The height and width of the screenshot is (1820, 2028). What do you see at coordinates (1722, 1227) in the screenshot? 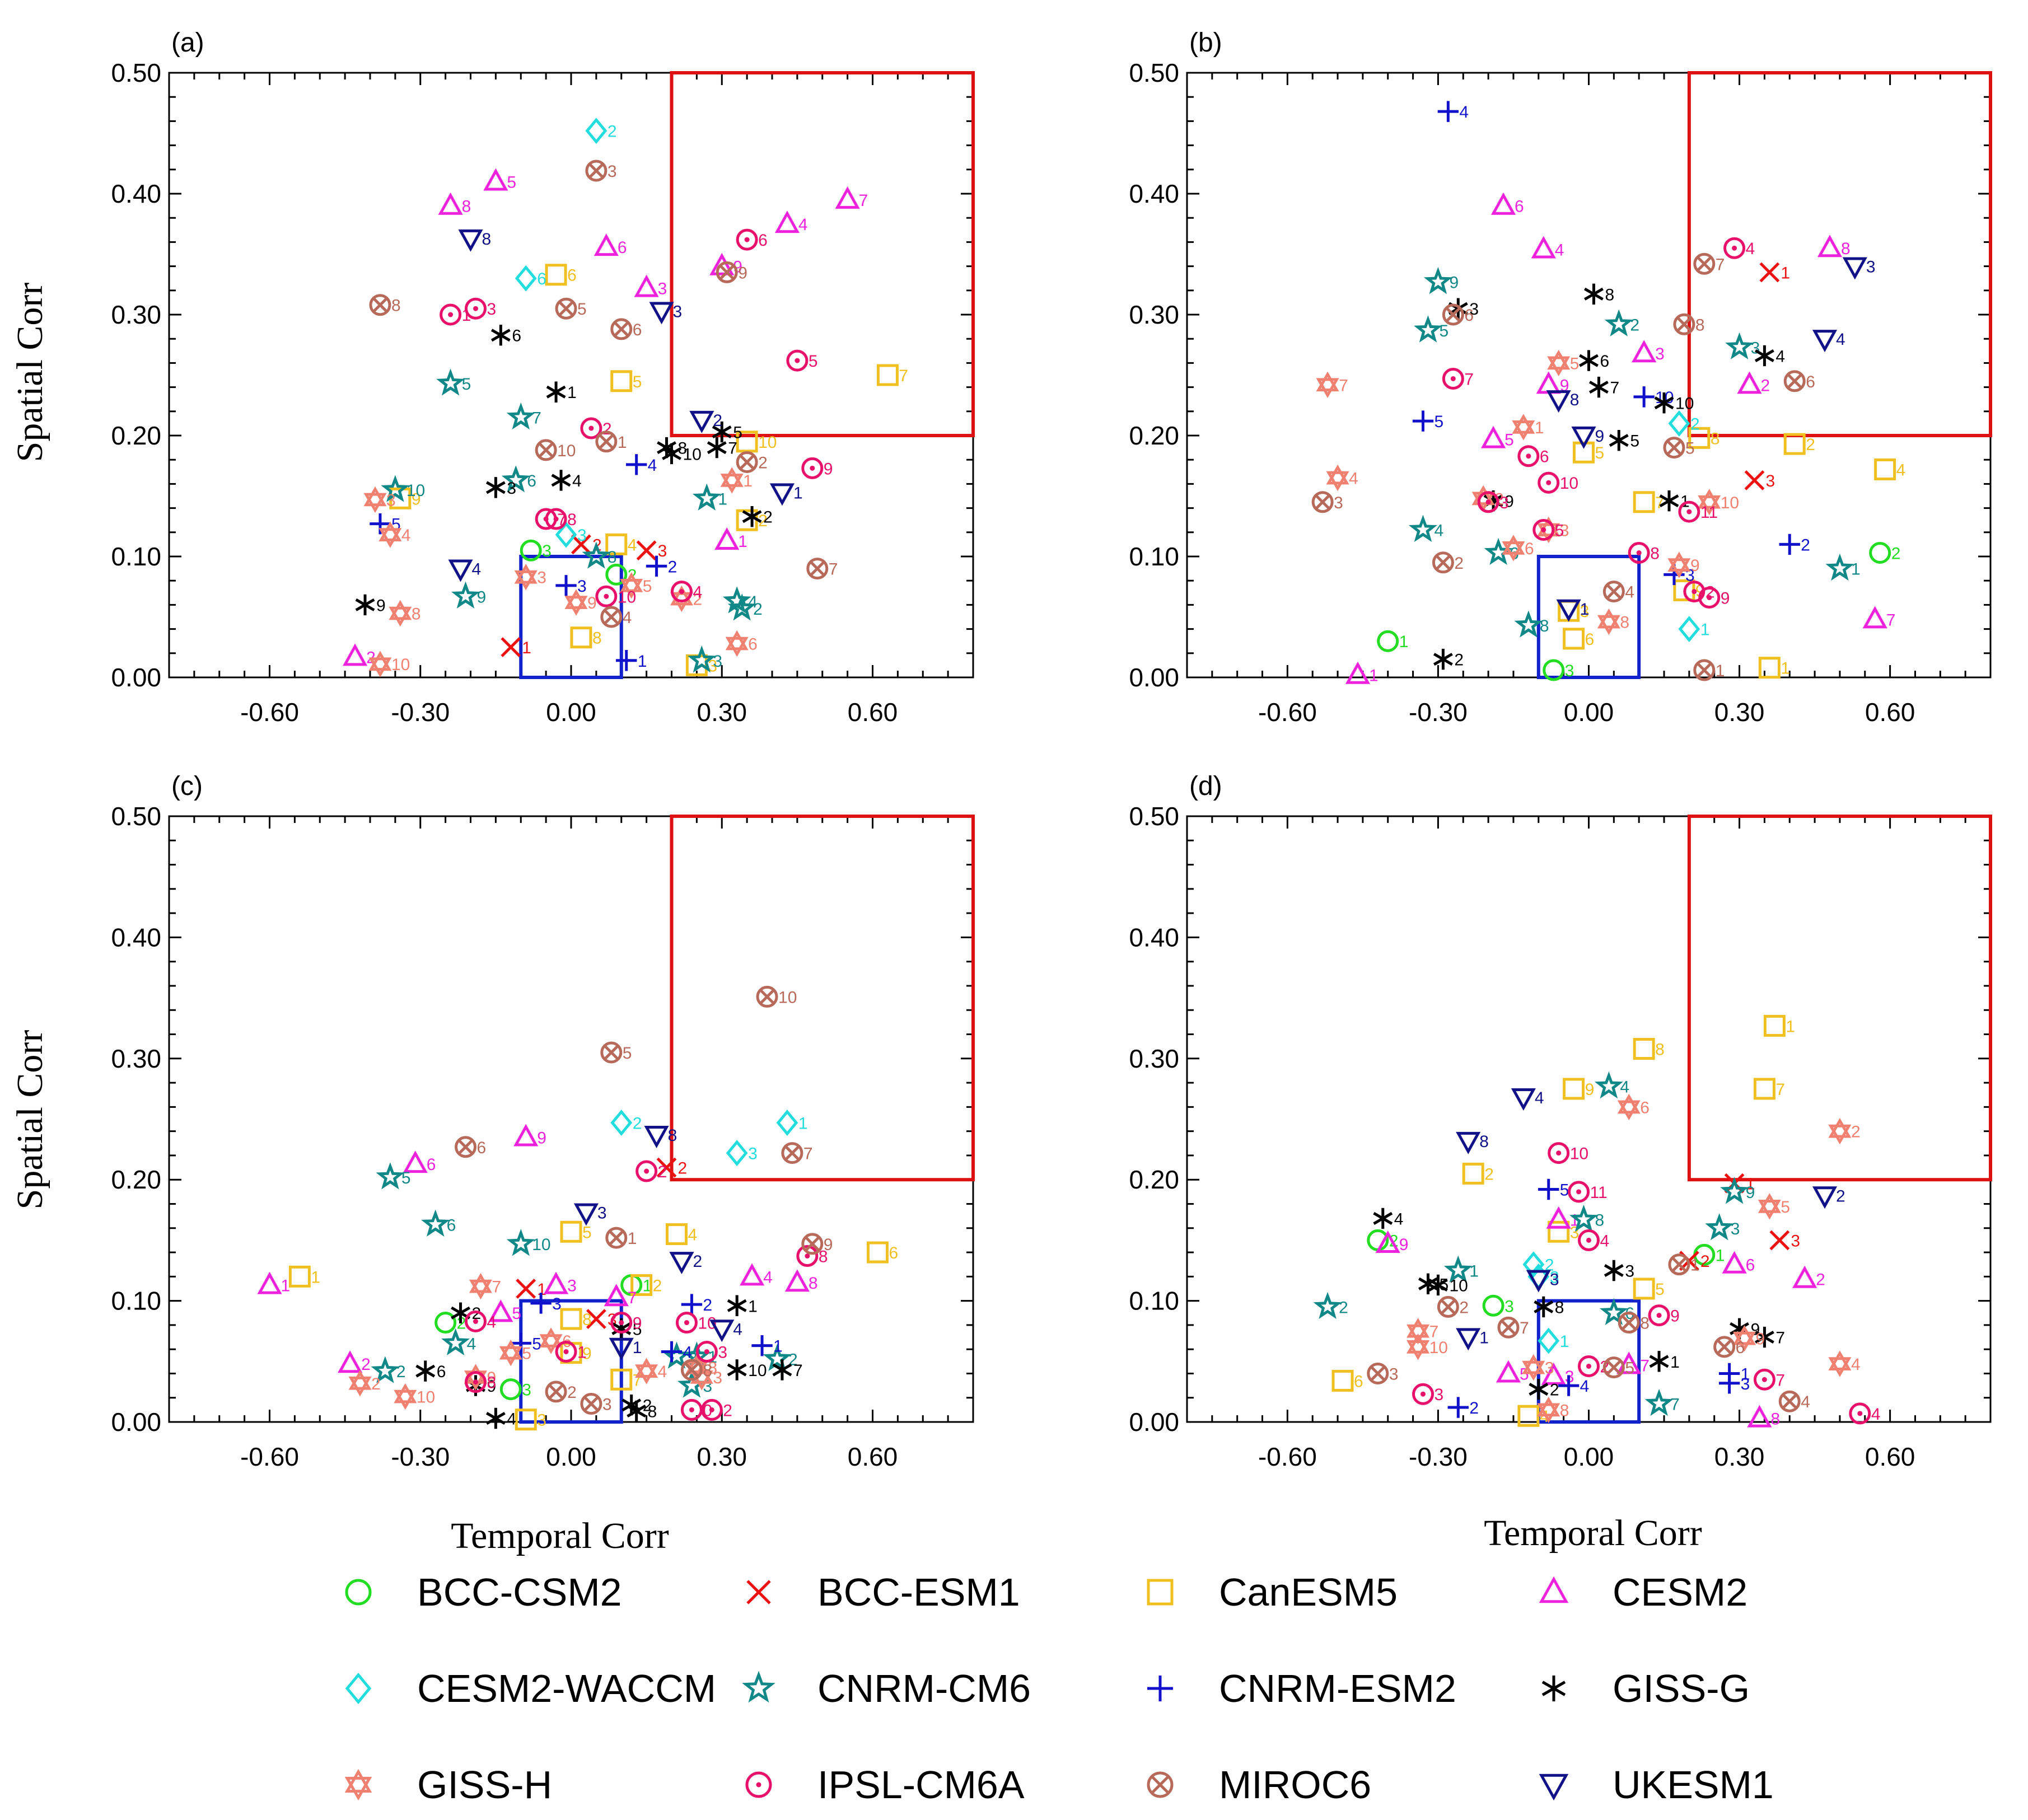
I see `point-cnrm-cm6: 3` at bounding box center [1722, 1227].